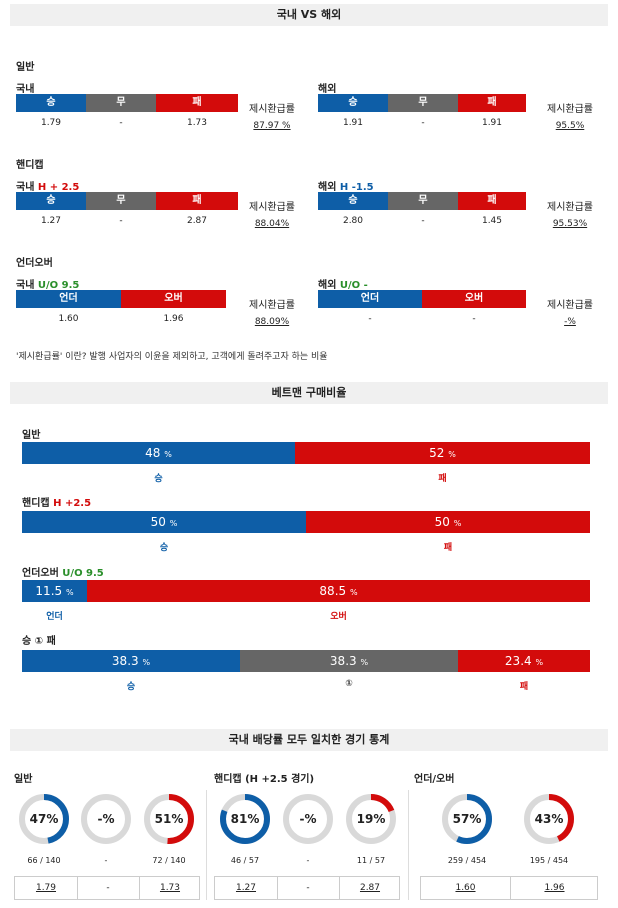 This screenshot has height=908, width=618. Describe the element at coordinates (170, 888) in the screenshot. I see `summary-lose: 1.73` at that location.